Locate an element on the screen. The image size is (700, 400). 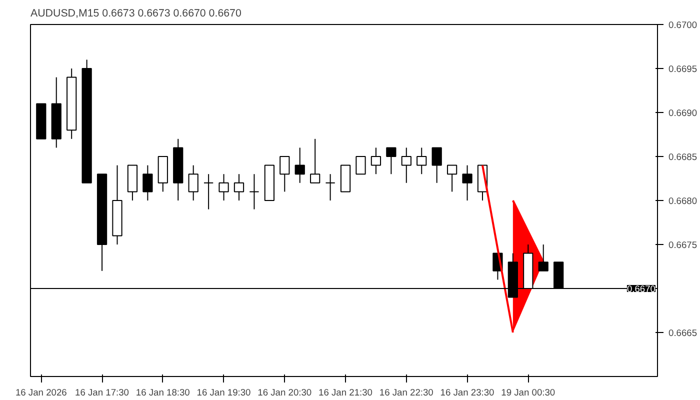
chart-title: AUDUSD,M15 0.6673 0.6673 0.6670 0.6670 is located at coordinates (136, 14).